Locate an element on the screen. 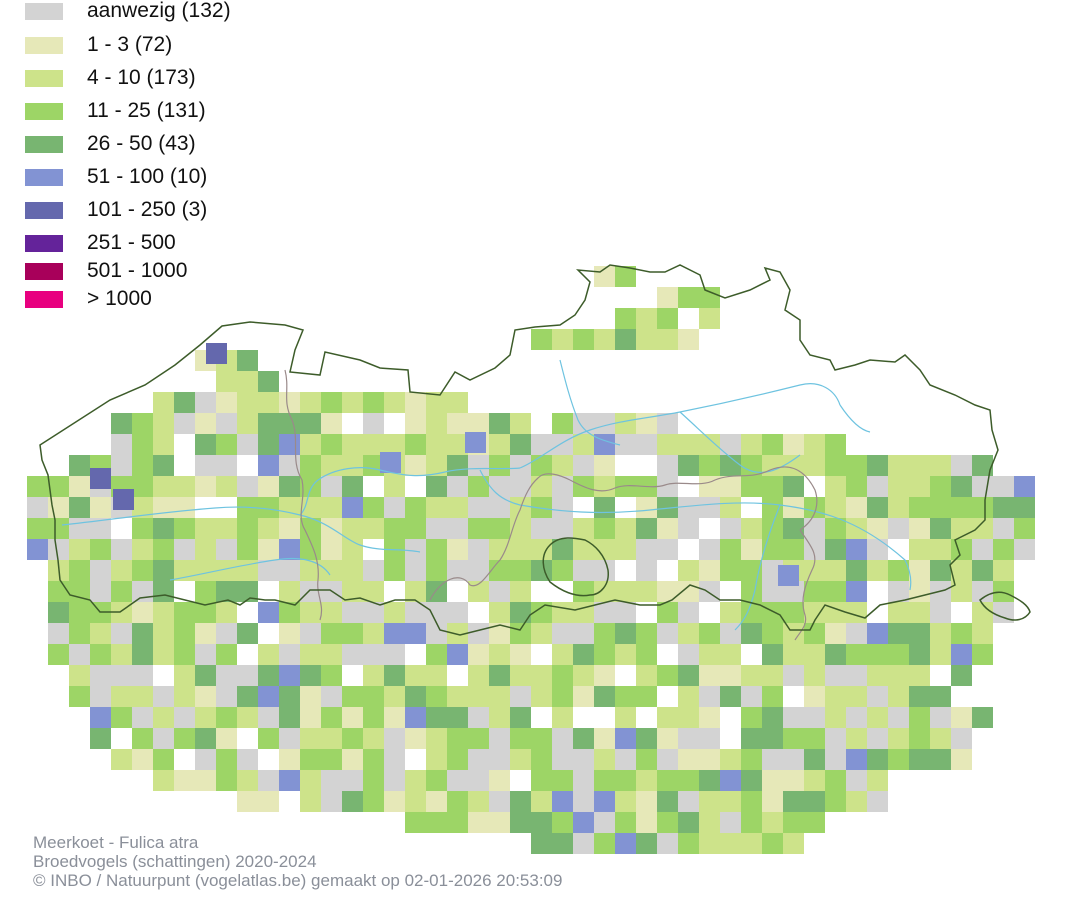  brussels-outline is located at coordinates (575, 567).